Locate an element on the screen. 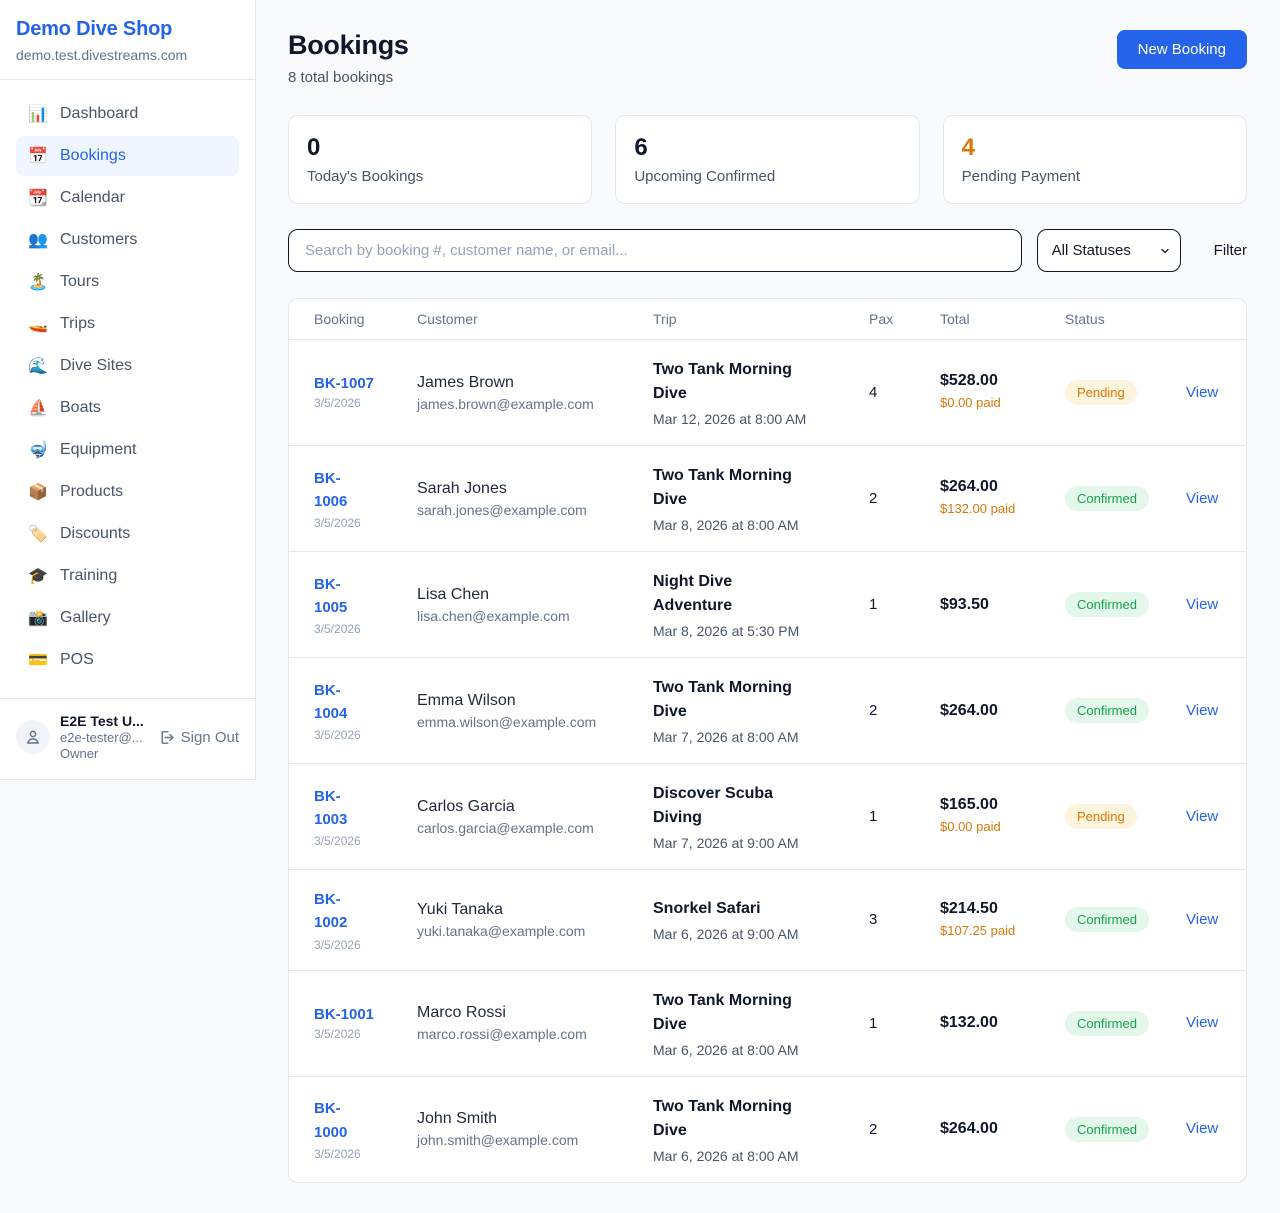 The image size is (1280, 1213). sidebar-item-bookings: 📅 Bookings is located at coordinates (127, 156).